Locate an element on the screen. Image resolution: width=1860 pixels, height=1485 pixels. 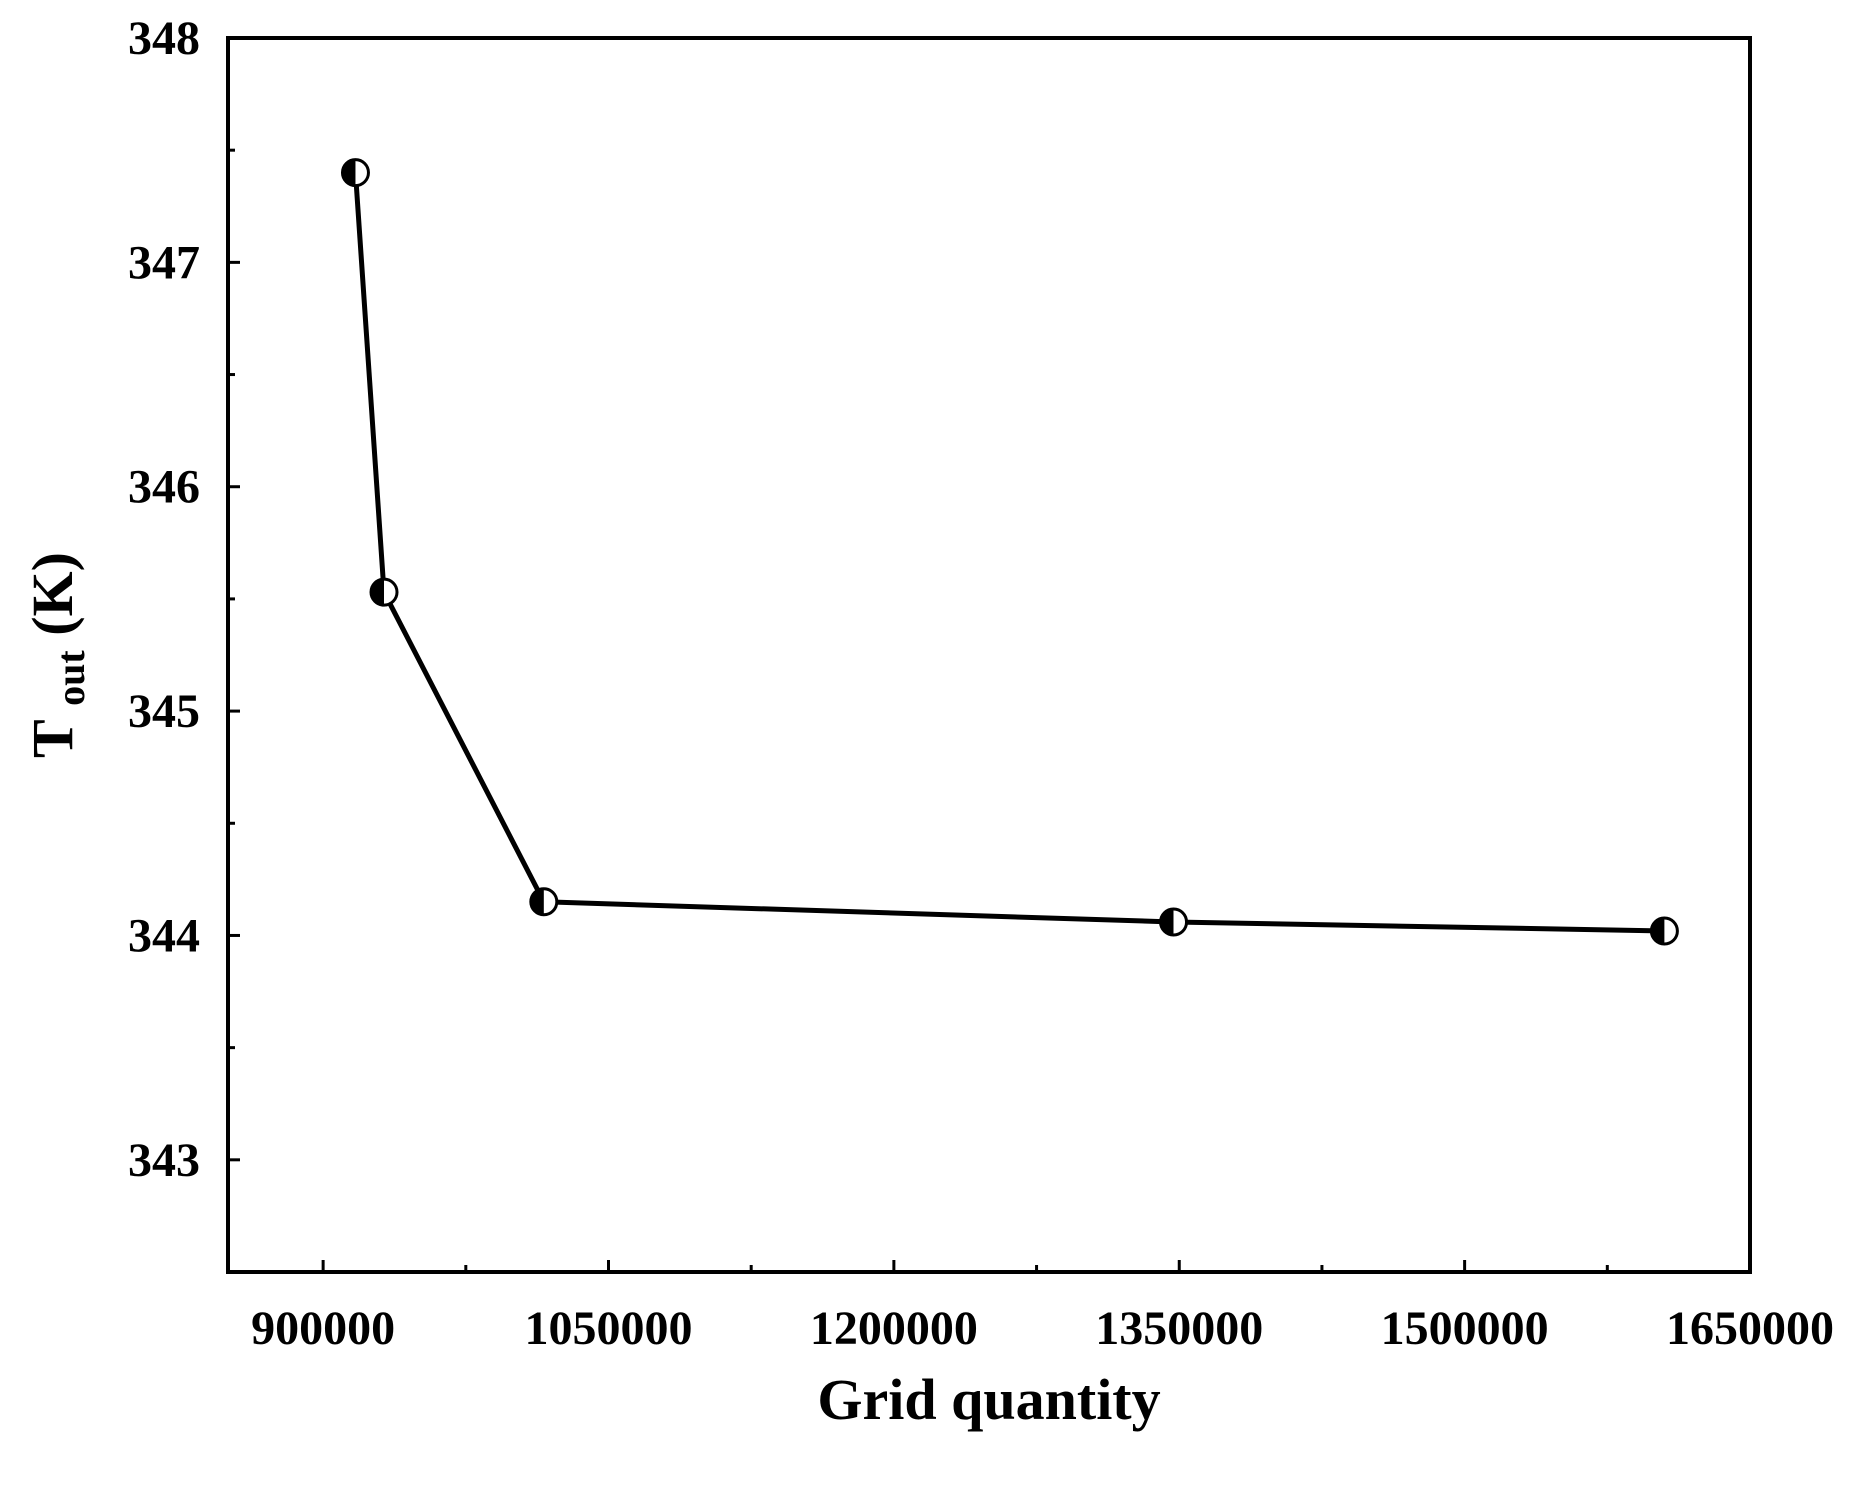
x-axis-title: Grid quantity is located at coordinates (988, 1399).